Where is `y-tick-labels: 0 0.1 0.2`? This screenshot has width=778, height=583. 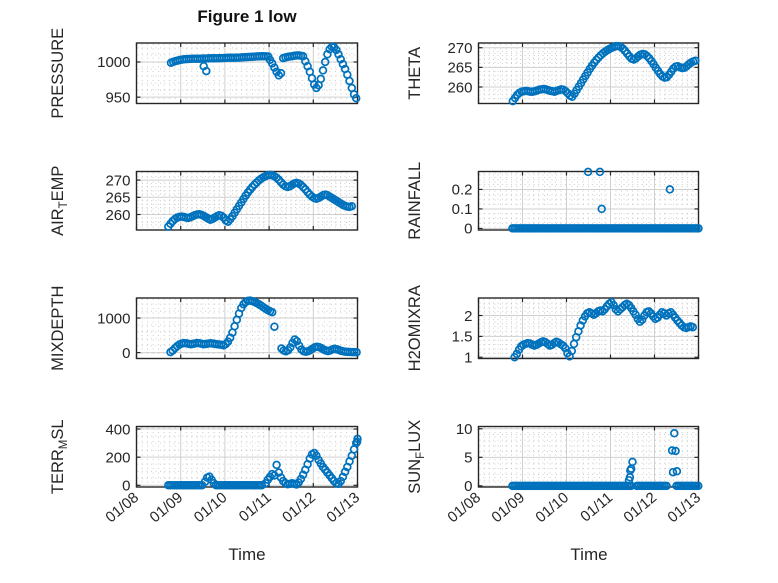
y-tick-labels: 0 0.1 0.2 is located at coordinates (462, 210).